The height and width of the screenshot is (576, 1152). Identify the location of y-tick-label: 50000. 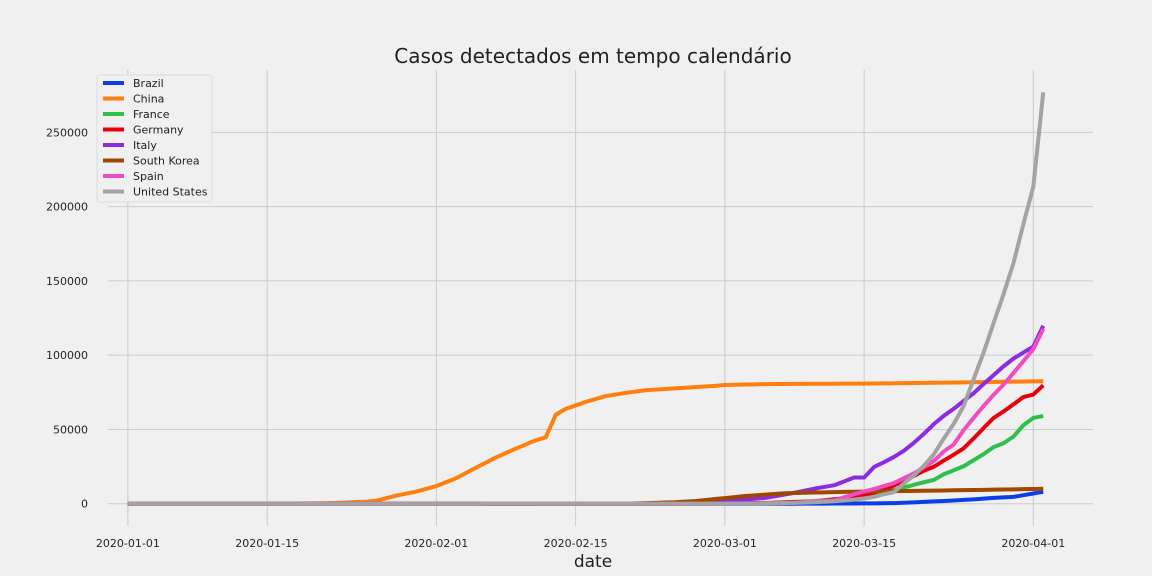
(70, 429).